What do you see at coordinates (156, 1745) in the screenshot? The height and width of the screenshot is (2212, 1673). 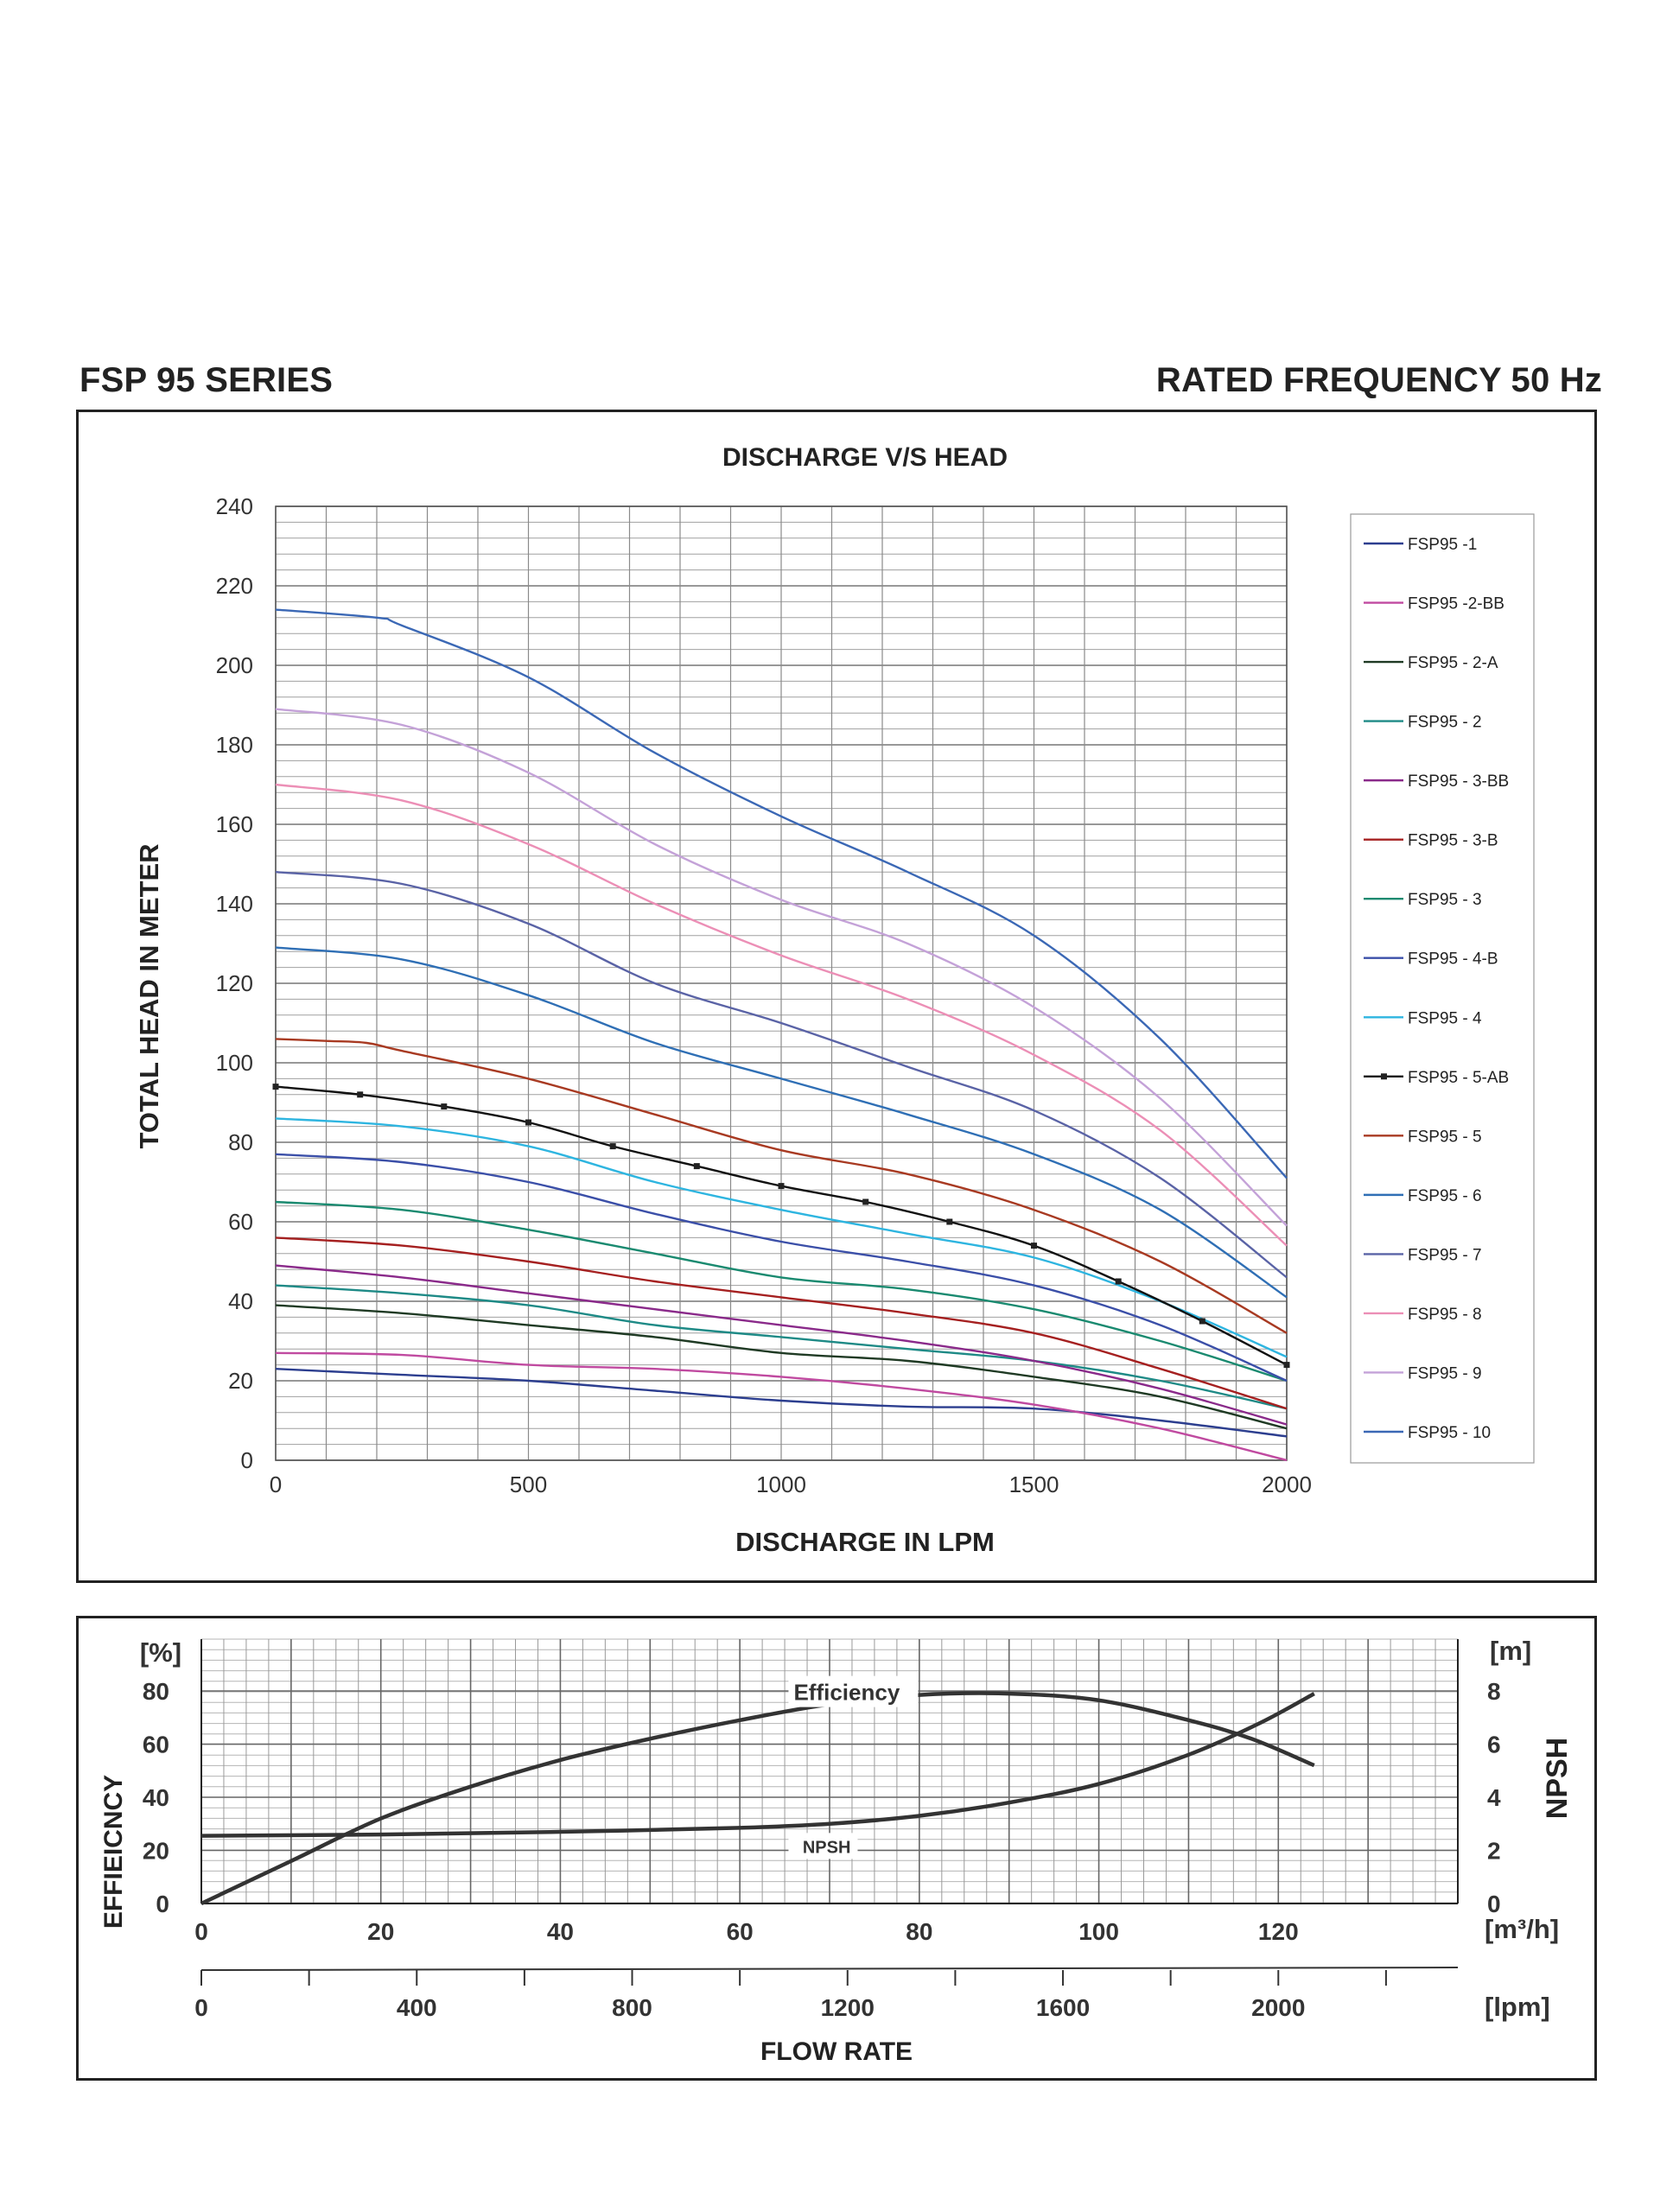 I see `left-tick-label: 60` at bounding box center [156, 1745].